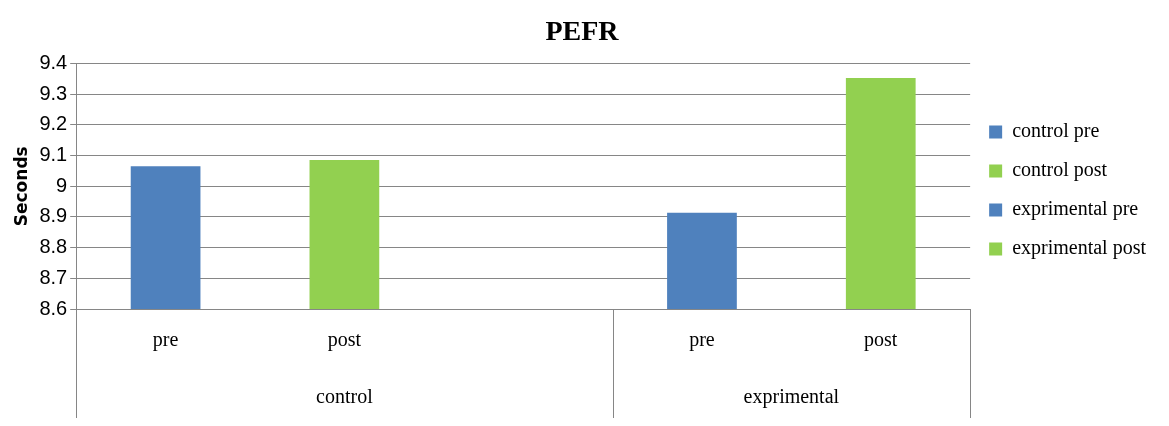  I want to click on y-tick-label: 8.8, so click(53, 246).